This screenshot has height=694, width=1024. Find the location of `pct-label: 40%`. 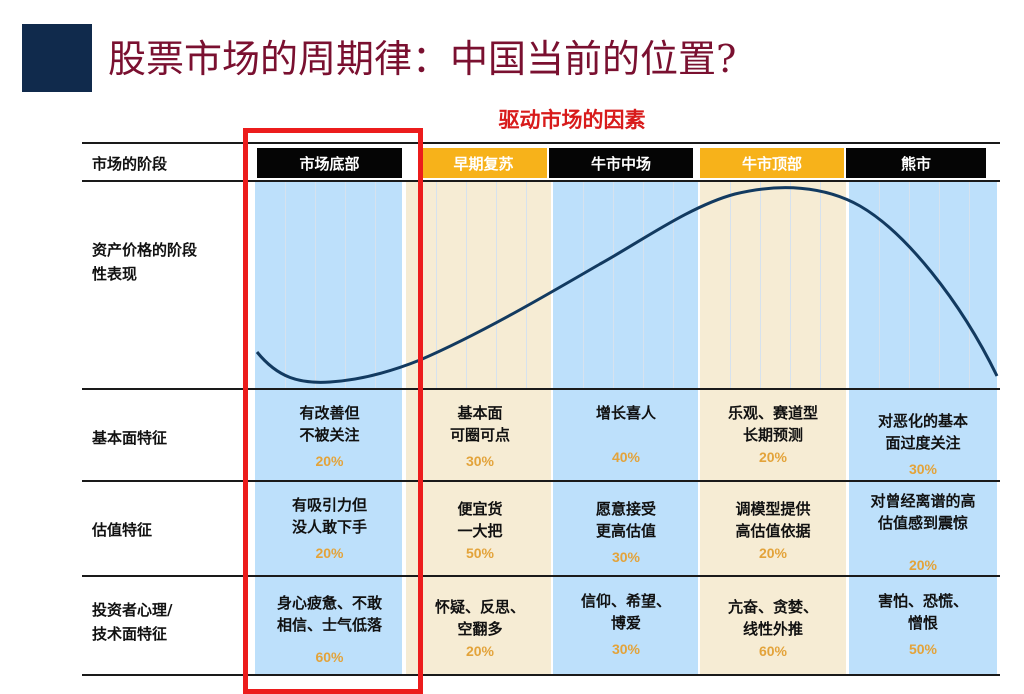

pct-label: 40% is located at coordinates (626, 457).